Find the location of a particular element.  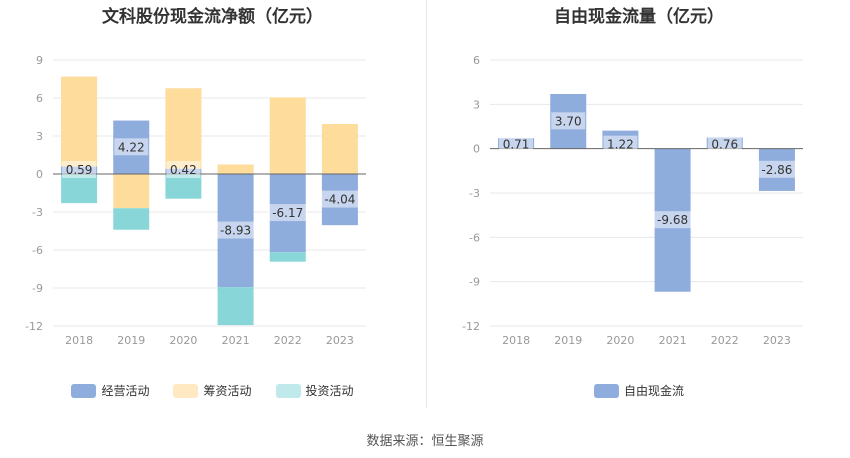

data-label: -8.93 is located at coordinates (235, 231).